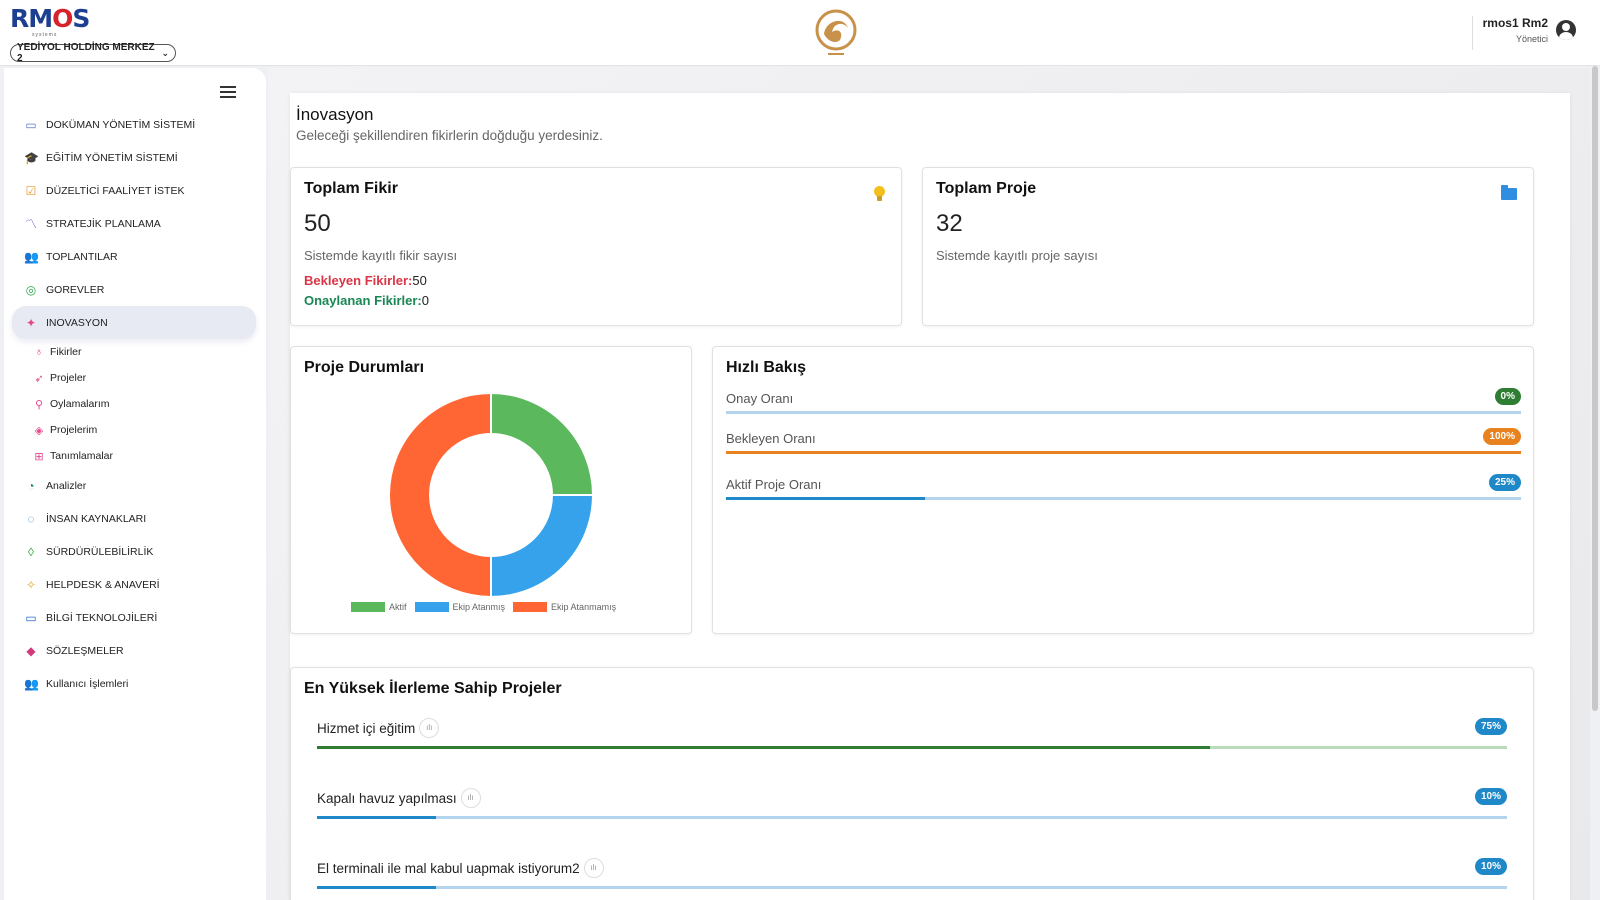 The image size is (1600, 900). I want to click on legend-item: Ekip Atanmamış, so click(564, 607).